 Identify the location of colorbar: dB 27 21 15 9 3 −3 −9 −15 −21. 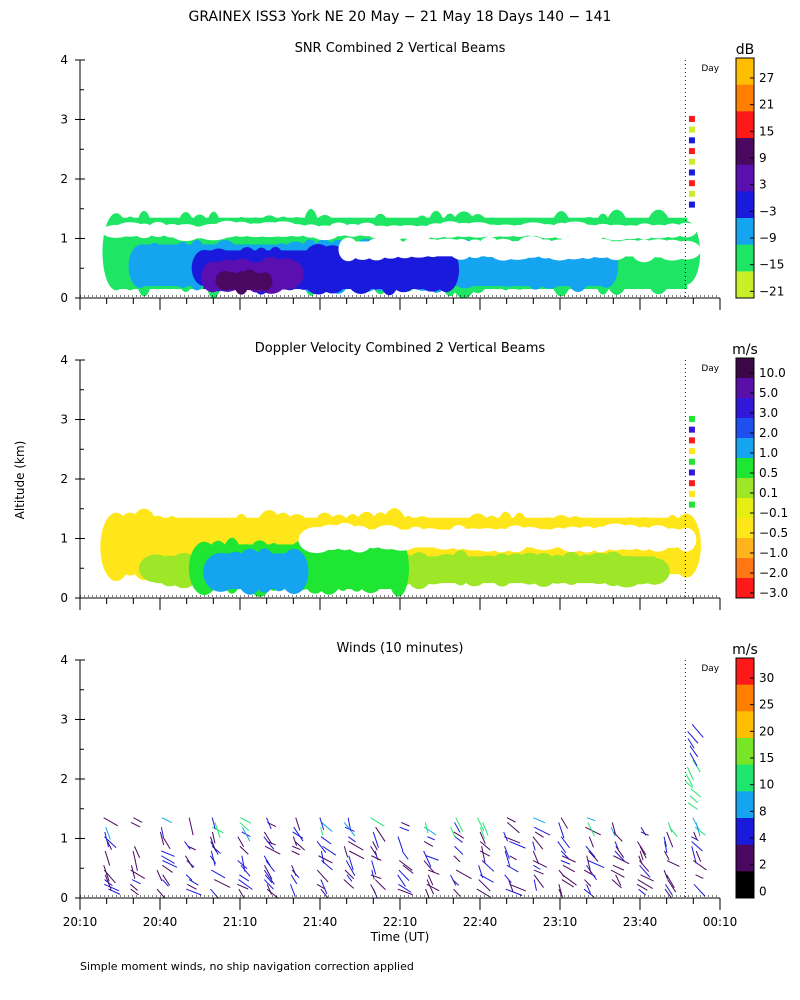
(759, 170).